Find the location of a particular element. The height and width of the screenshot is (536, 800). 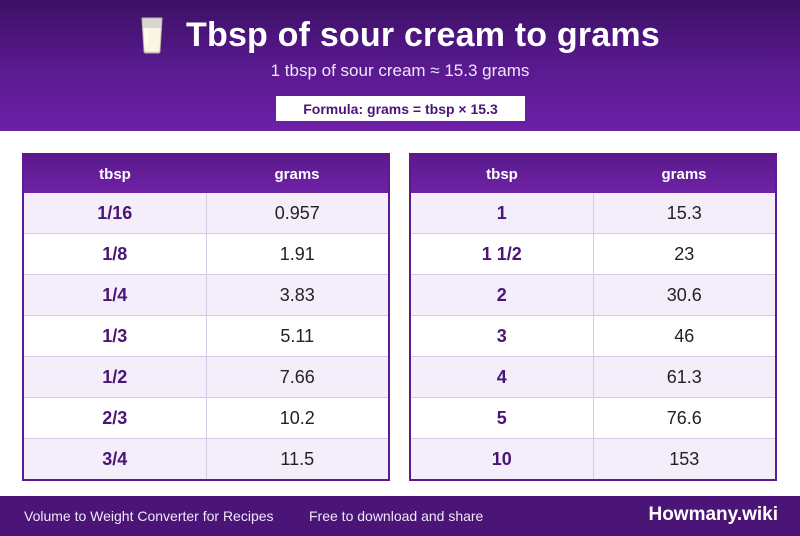

table-row: 10 153 is located at coordinates (593, 458).